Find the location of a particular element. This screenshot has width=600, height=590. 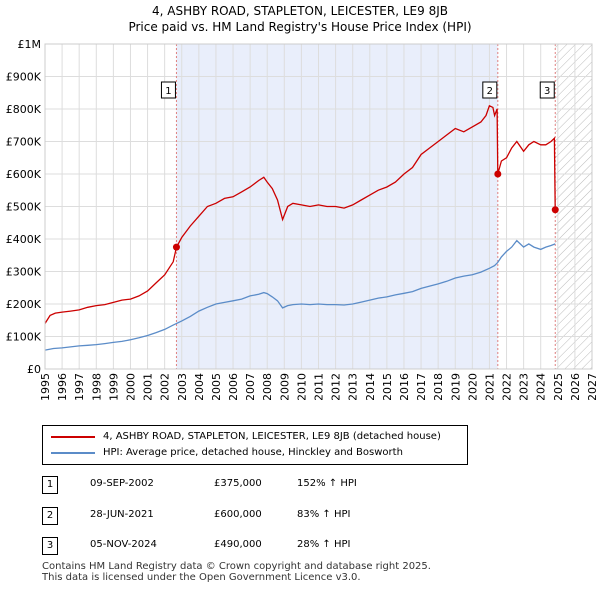

sale-row: 2 28-JUN-2021 £600,000 83% ↑ HPI is located at coordinates (302, 516).